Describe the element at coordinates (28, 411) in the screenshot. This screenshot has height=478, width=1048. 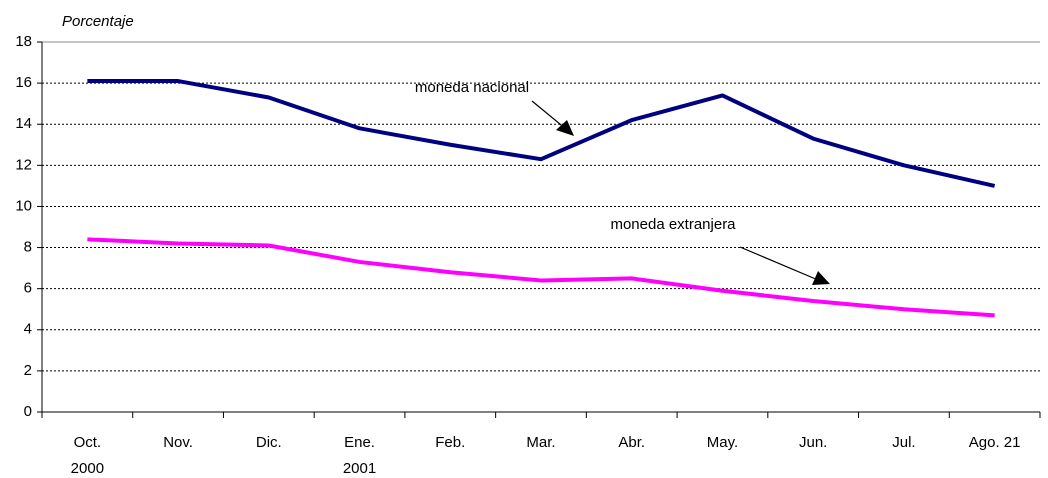
I see `y-tick-label: 0` at that location.